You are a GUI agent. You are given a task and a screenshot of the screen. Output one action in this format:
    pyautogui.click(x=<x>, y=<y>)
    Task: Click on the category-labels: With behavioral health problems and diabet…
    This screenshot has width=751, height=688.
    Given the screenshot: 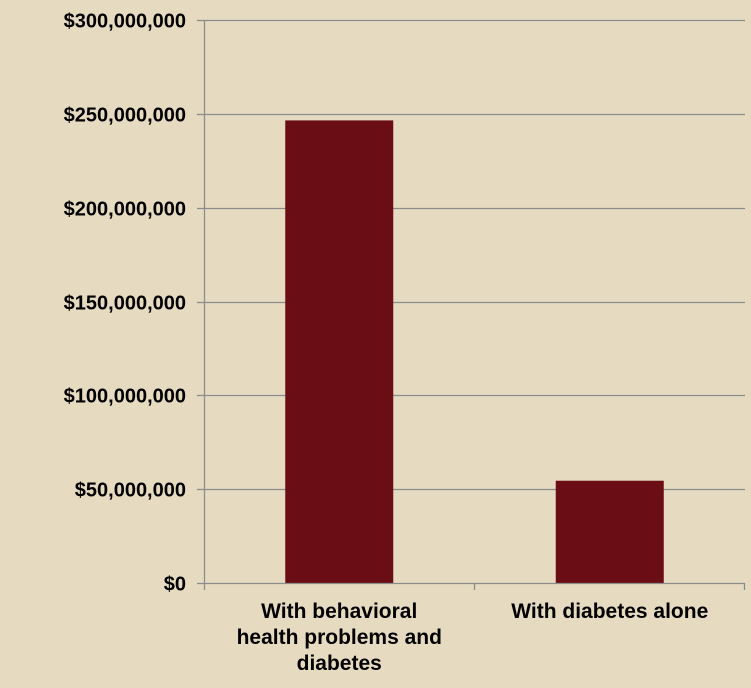 What is the action you would take?
    pyautogui.click(x=473, y=637)
    